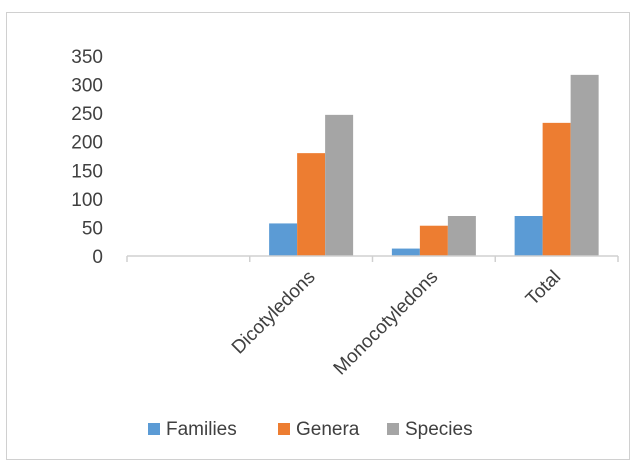 This screenshot has height=466, width=638. I want to click on y-tick-label: 0, so click(97, 257).